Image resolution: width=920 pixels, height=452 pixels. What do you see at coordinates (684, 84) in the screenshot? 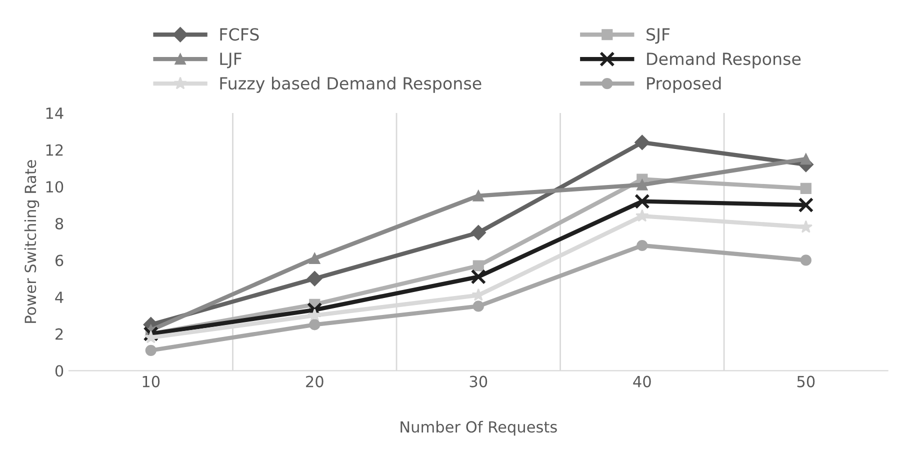
I see `legend-label: Proposed` at bounding box center [684, 84].